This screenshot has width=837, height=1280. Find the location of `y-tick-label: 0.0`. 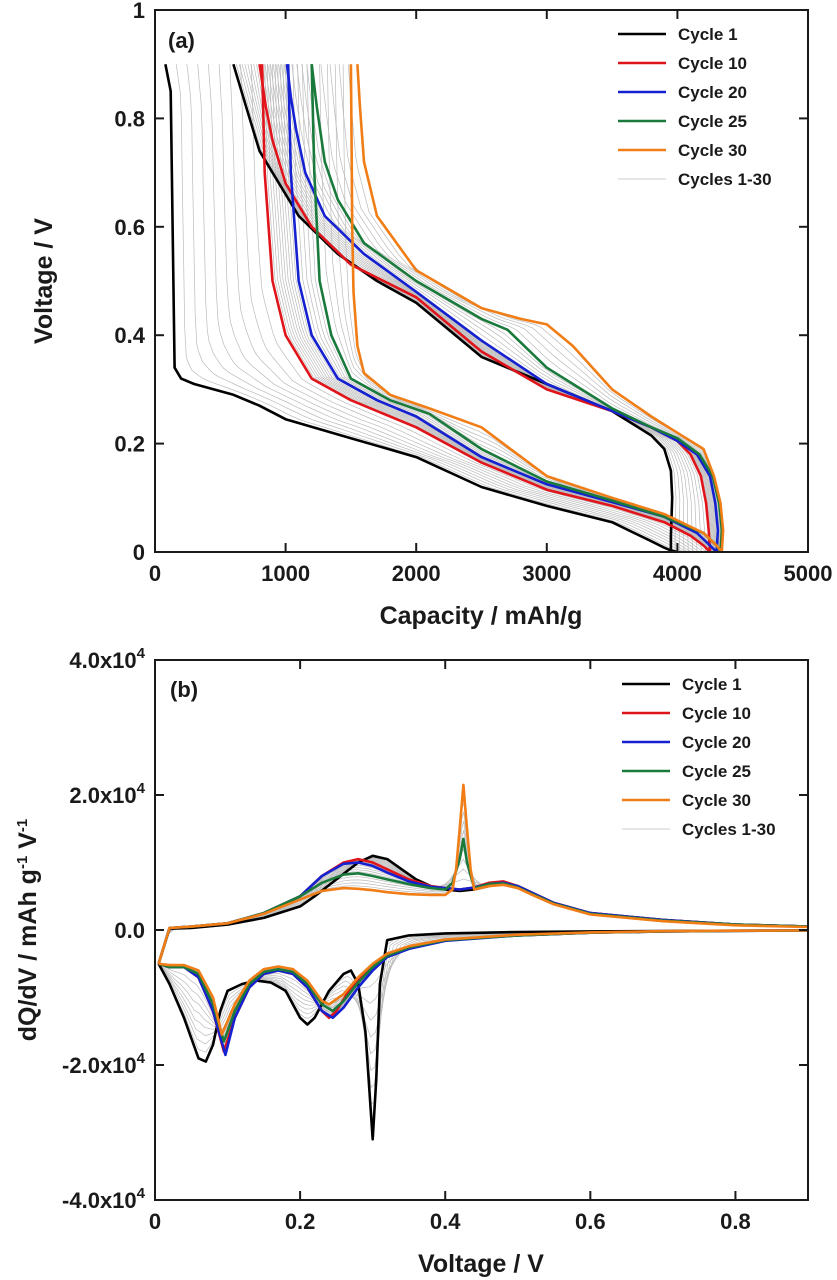

y-tick-label: 0.0 is located at coordinates (129, 930).